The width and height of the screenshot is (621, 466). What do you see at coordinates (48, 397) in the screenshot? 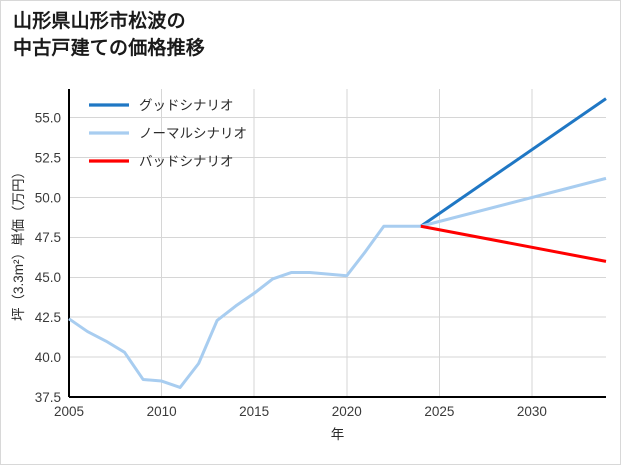
I see `y-tick-label: 37.5` at bounding box center [48, 397].